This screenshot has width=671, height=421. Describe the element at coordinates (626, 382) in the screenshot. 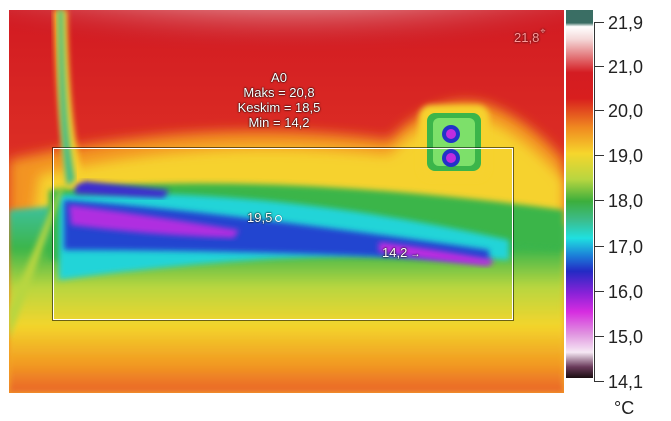

I see `scale-label: 14,1` at that location.